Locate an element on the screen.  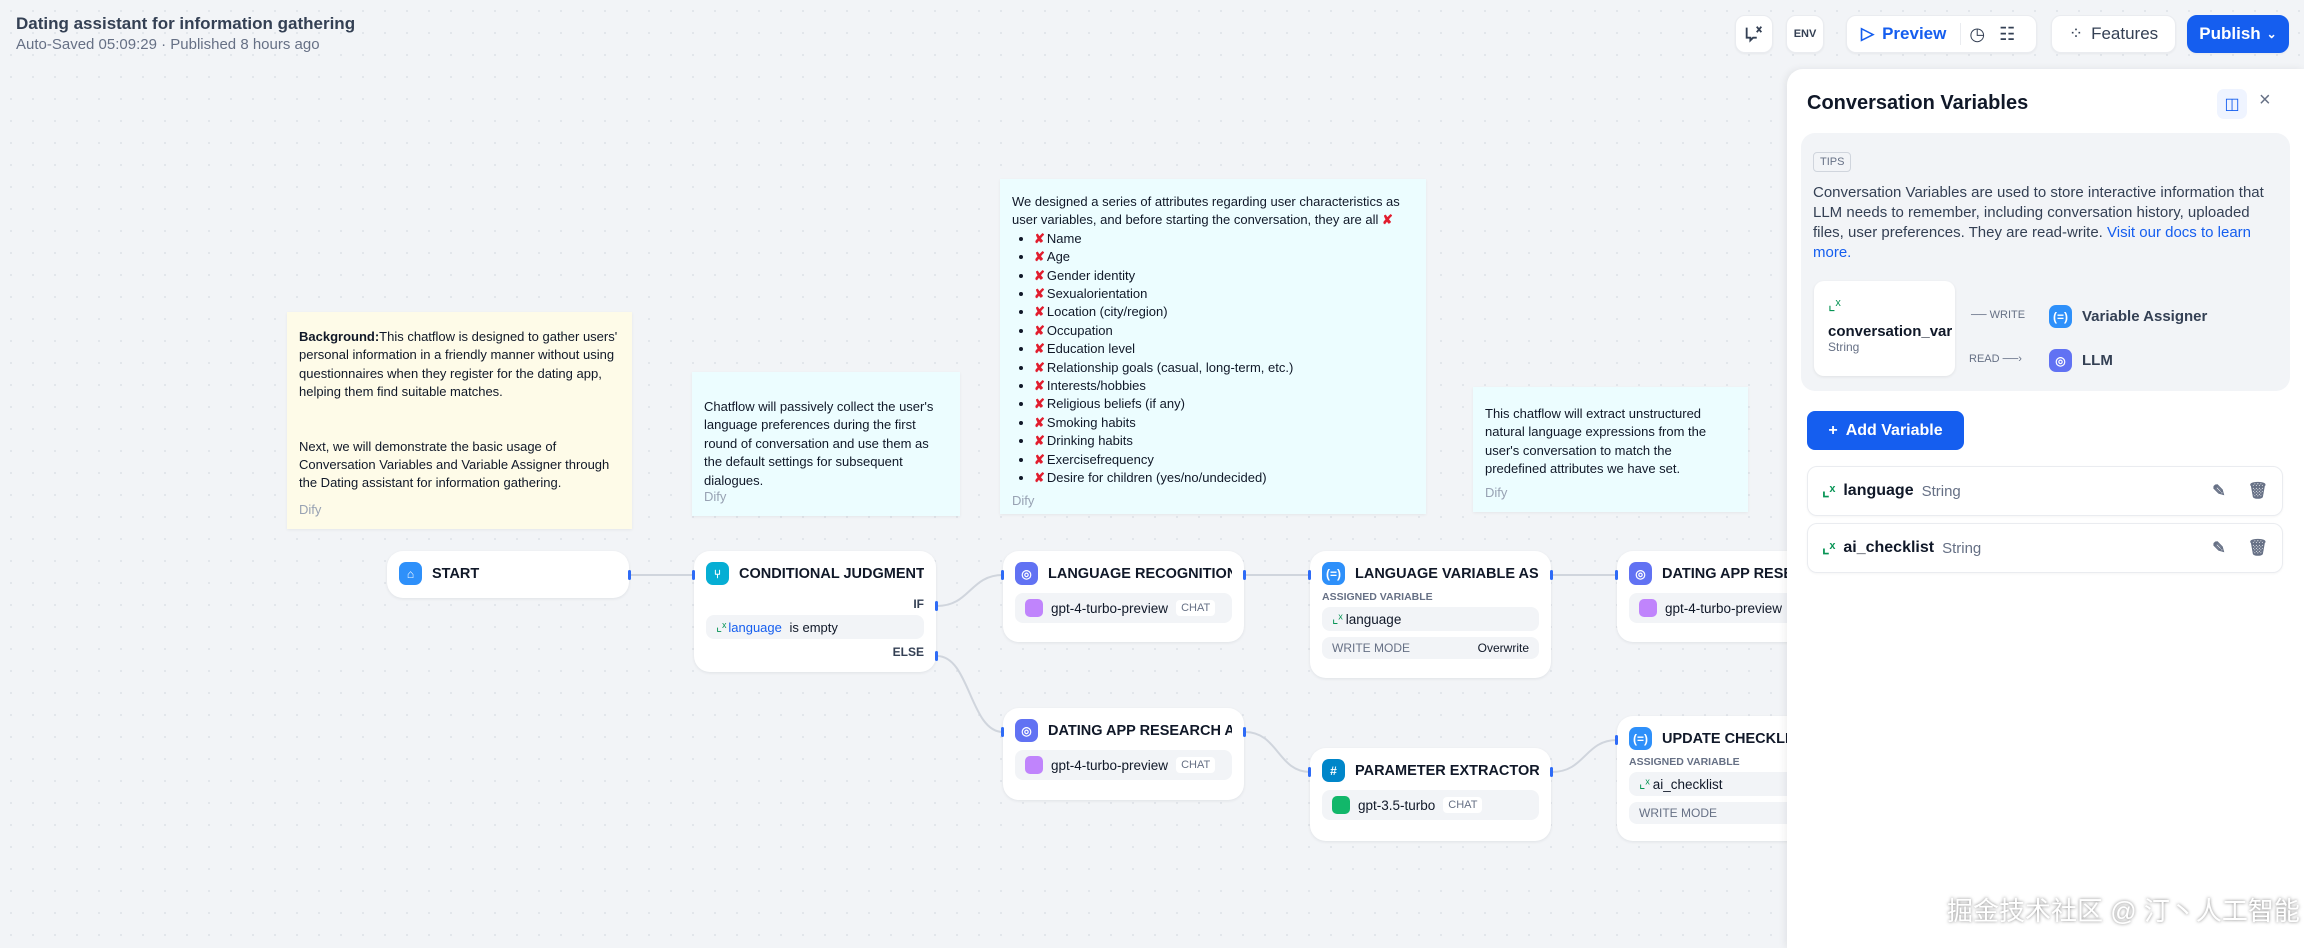
attribute-item: ✘Interests/hobbies is located at coordinates (1224, 386).